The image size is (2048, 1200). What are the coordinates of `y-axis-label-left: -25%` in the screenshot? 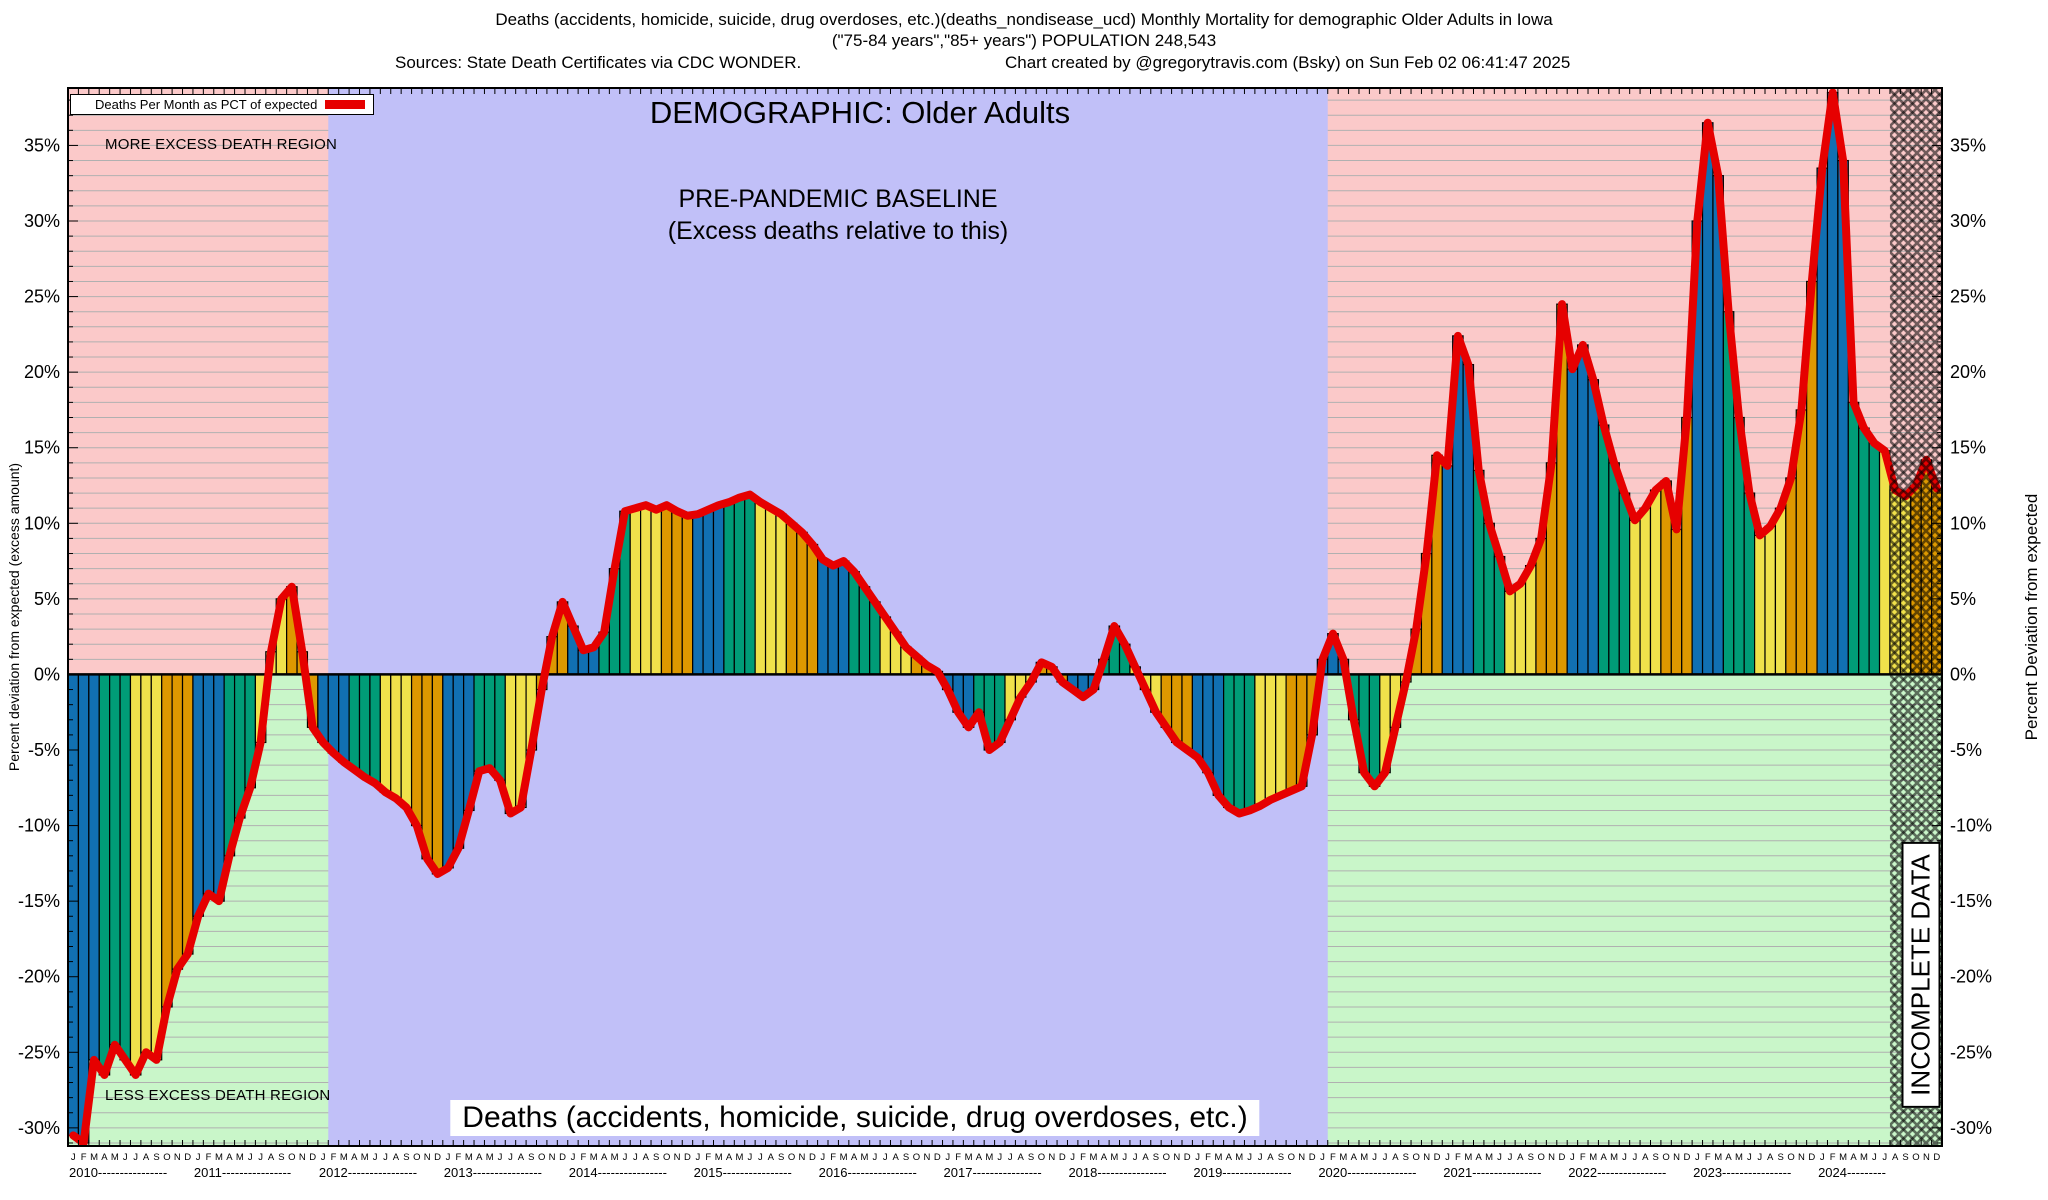 It's located at (39, 1052).